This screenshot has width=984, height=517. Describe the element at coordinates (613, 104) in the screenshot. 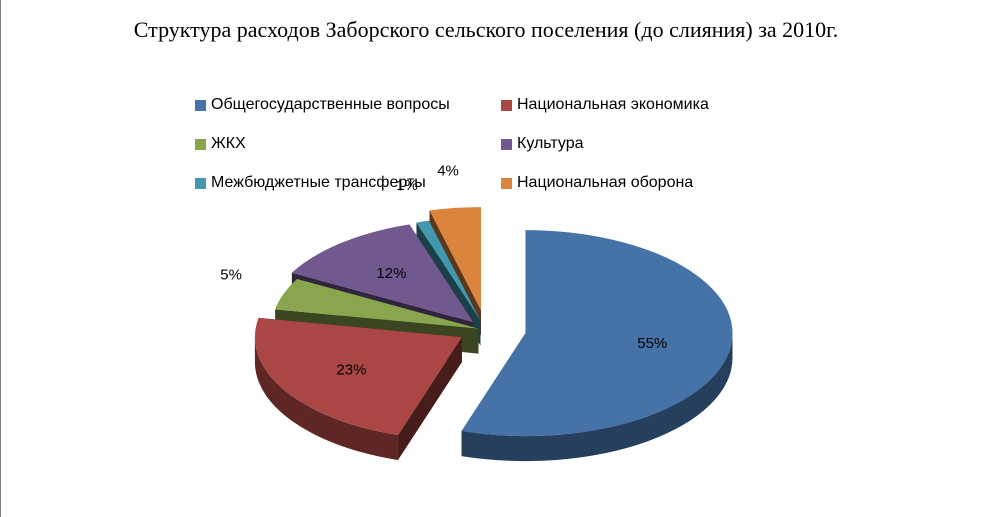

I see `legend-label: Национальная экономика` at that location.